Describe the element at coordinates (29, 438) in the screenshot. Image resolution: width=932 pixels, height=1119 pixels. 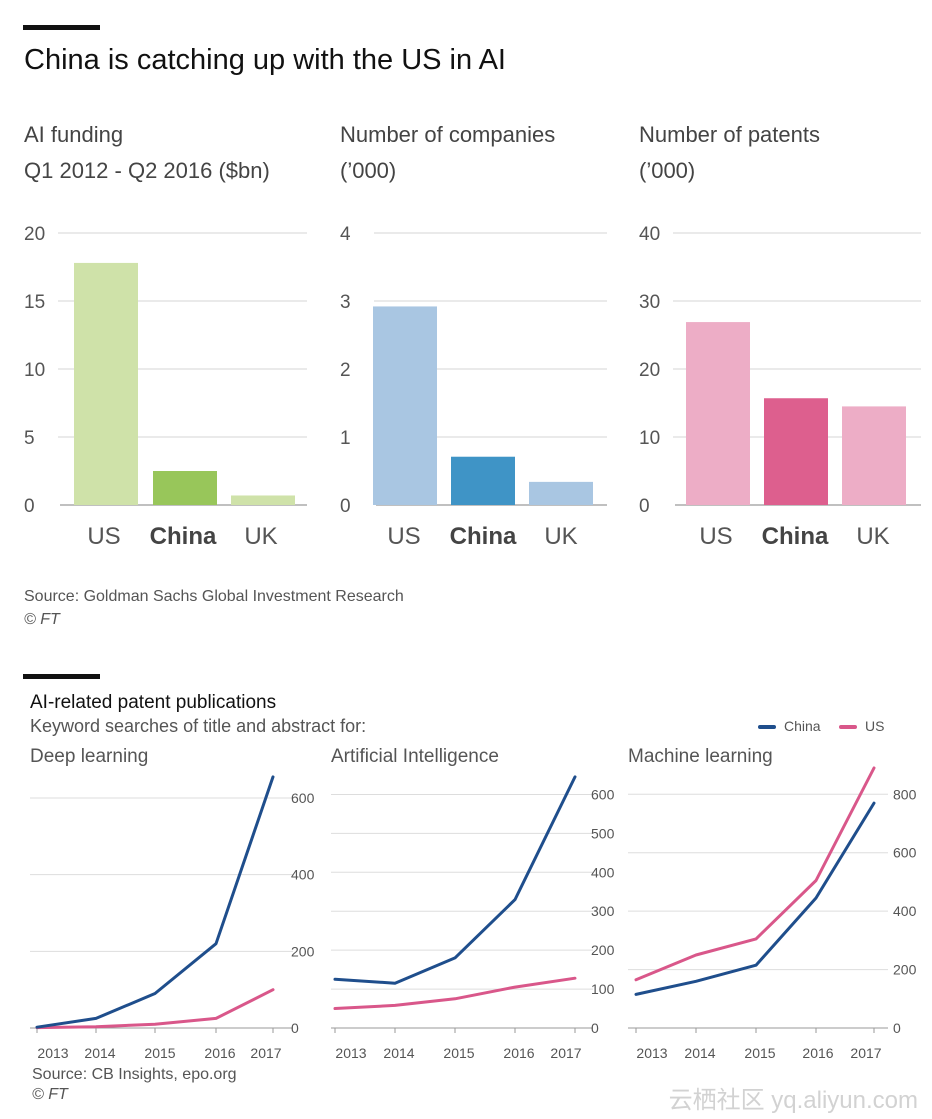
I see `y-tick-label: 5` at that location.